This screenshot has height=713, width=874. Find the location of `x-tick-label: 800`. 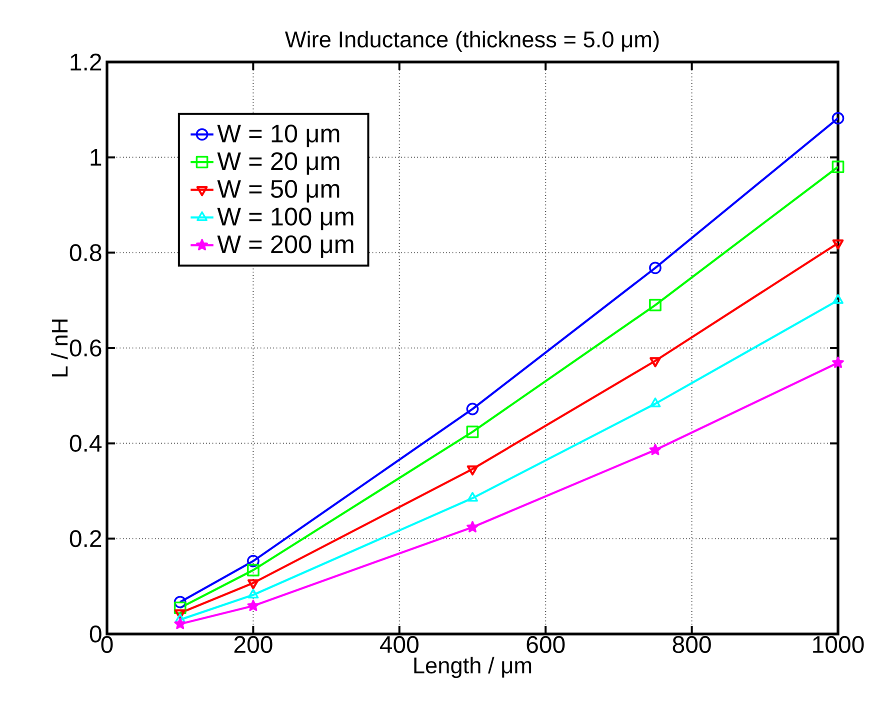

x-tick-label: 800 is located at coordinates (691, 645).